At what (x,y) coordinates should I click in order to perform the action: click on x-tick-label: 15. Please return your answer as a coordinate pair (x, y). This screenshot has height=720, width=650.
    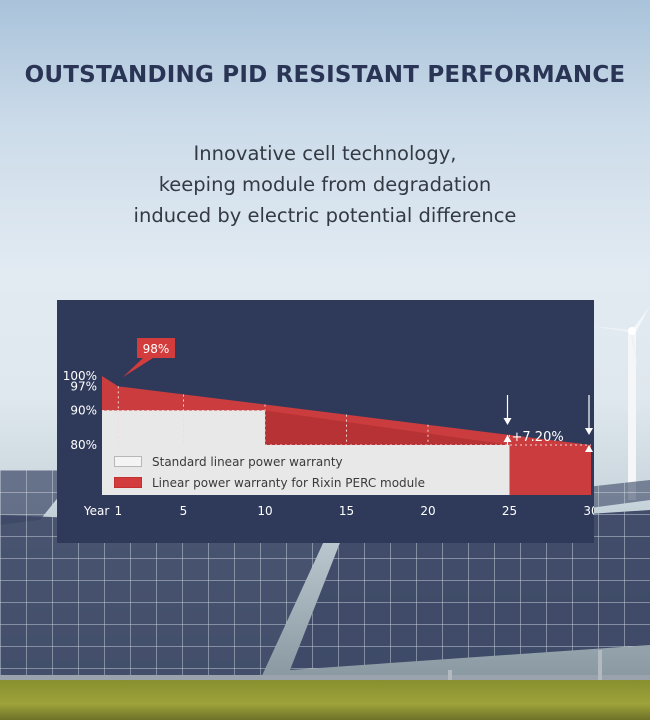
    Looking at the image, I should click on (346, 511).